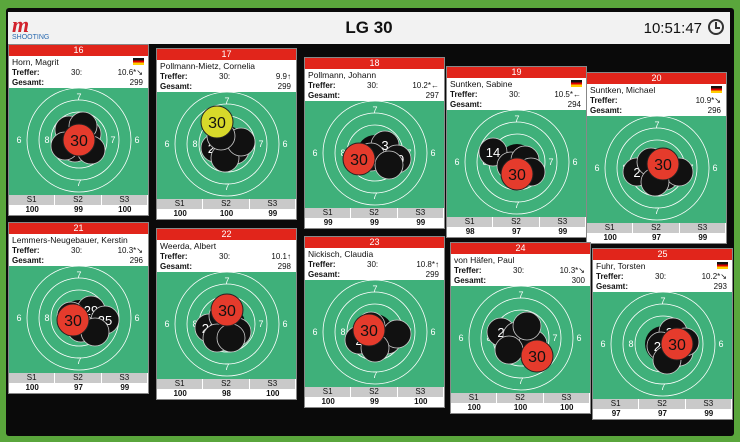  What do you see at coordinates (226, 209) in the screenshot?
I see `series-table: S1 S2 S3 100 100 99` at bounding box center [226, 209].